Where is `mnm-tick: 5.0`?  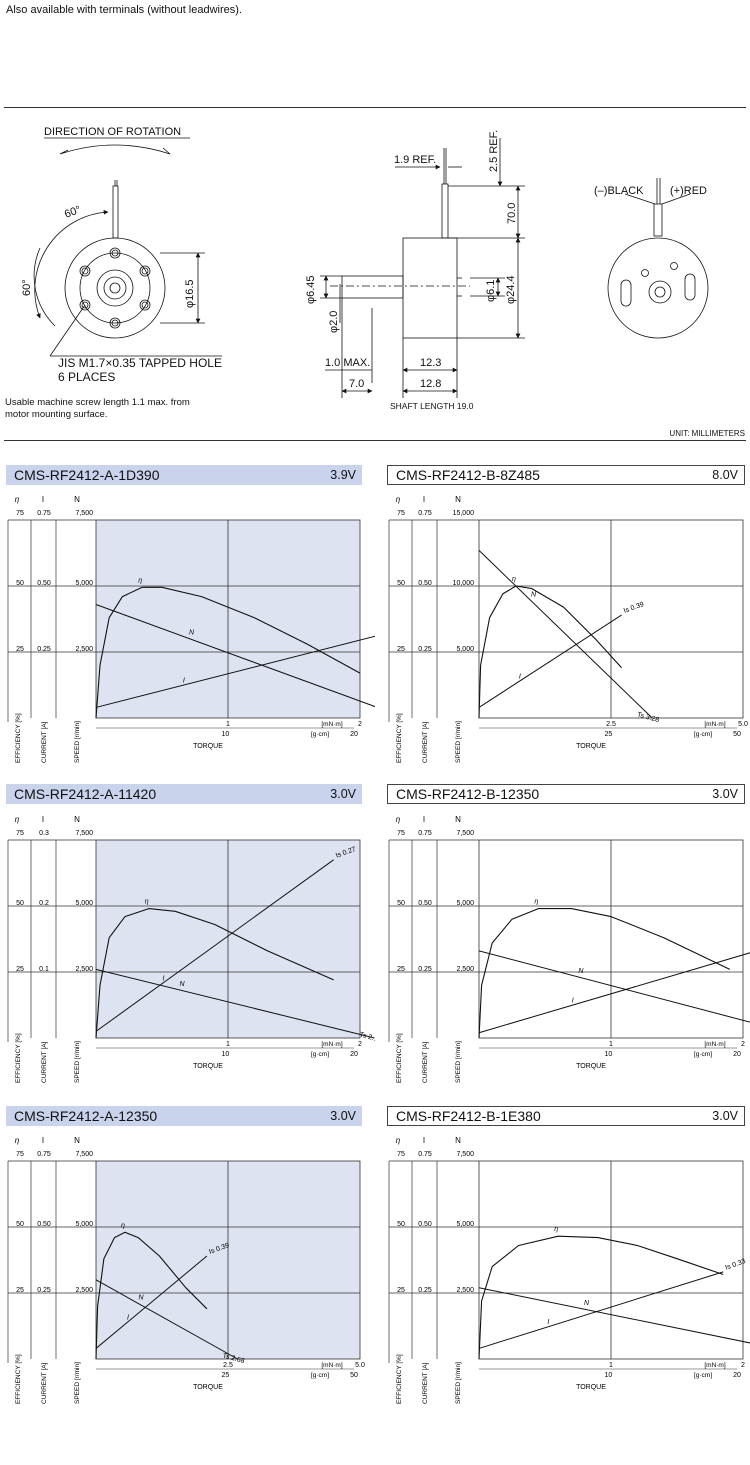
mnm-tick: 5.0 is located at coordinates (360, 1365).